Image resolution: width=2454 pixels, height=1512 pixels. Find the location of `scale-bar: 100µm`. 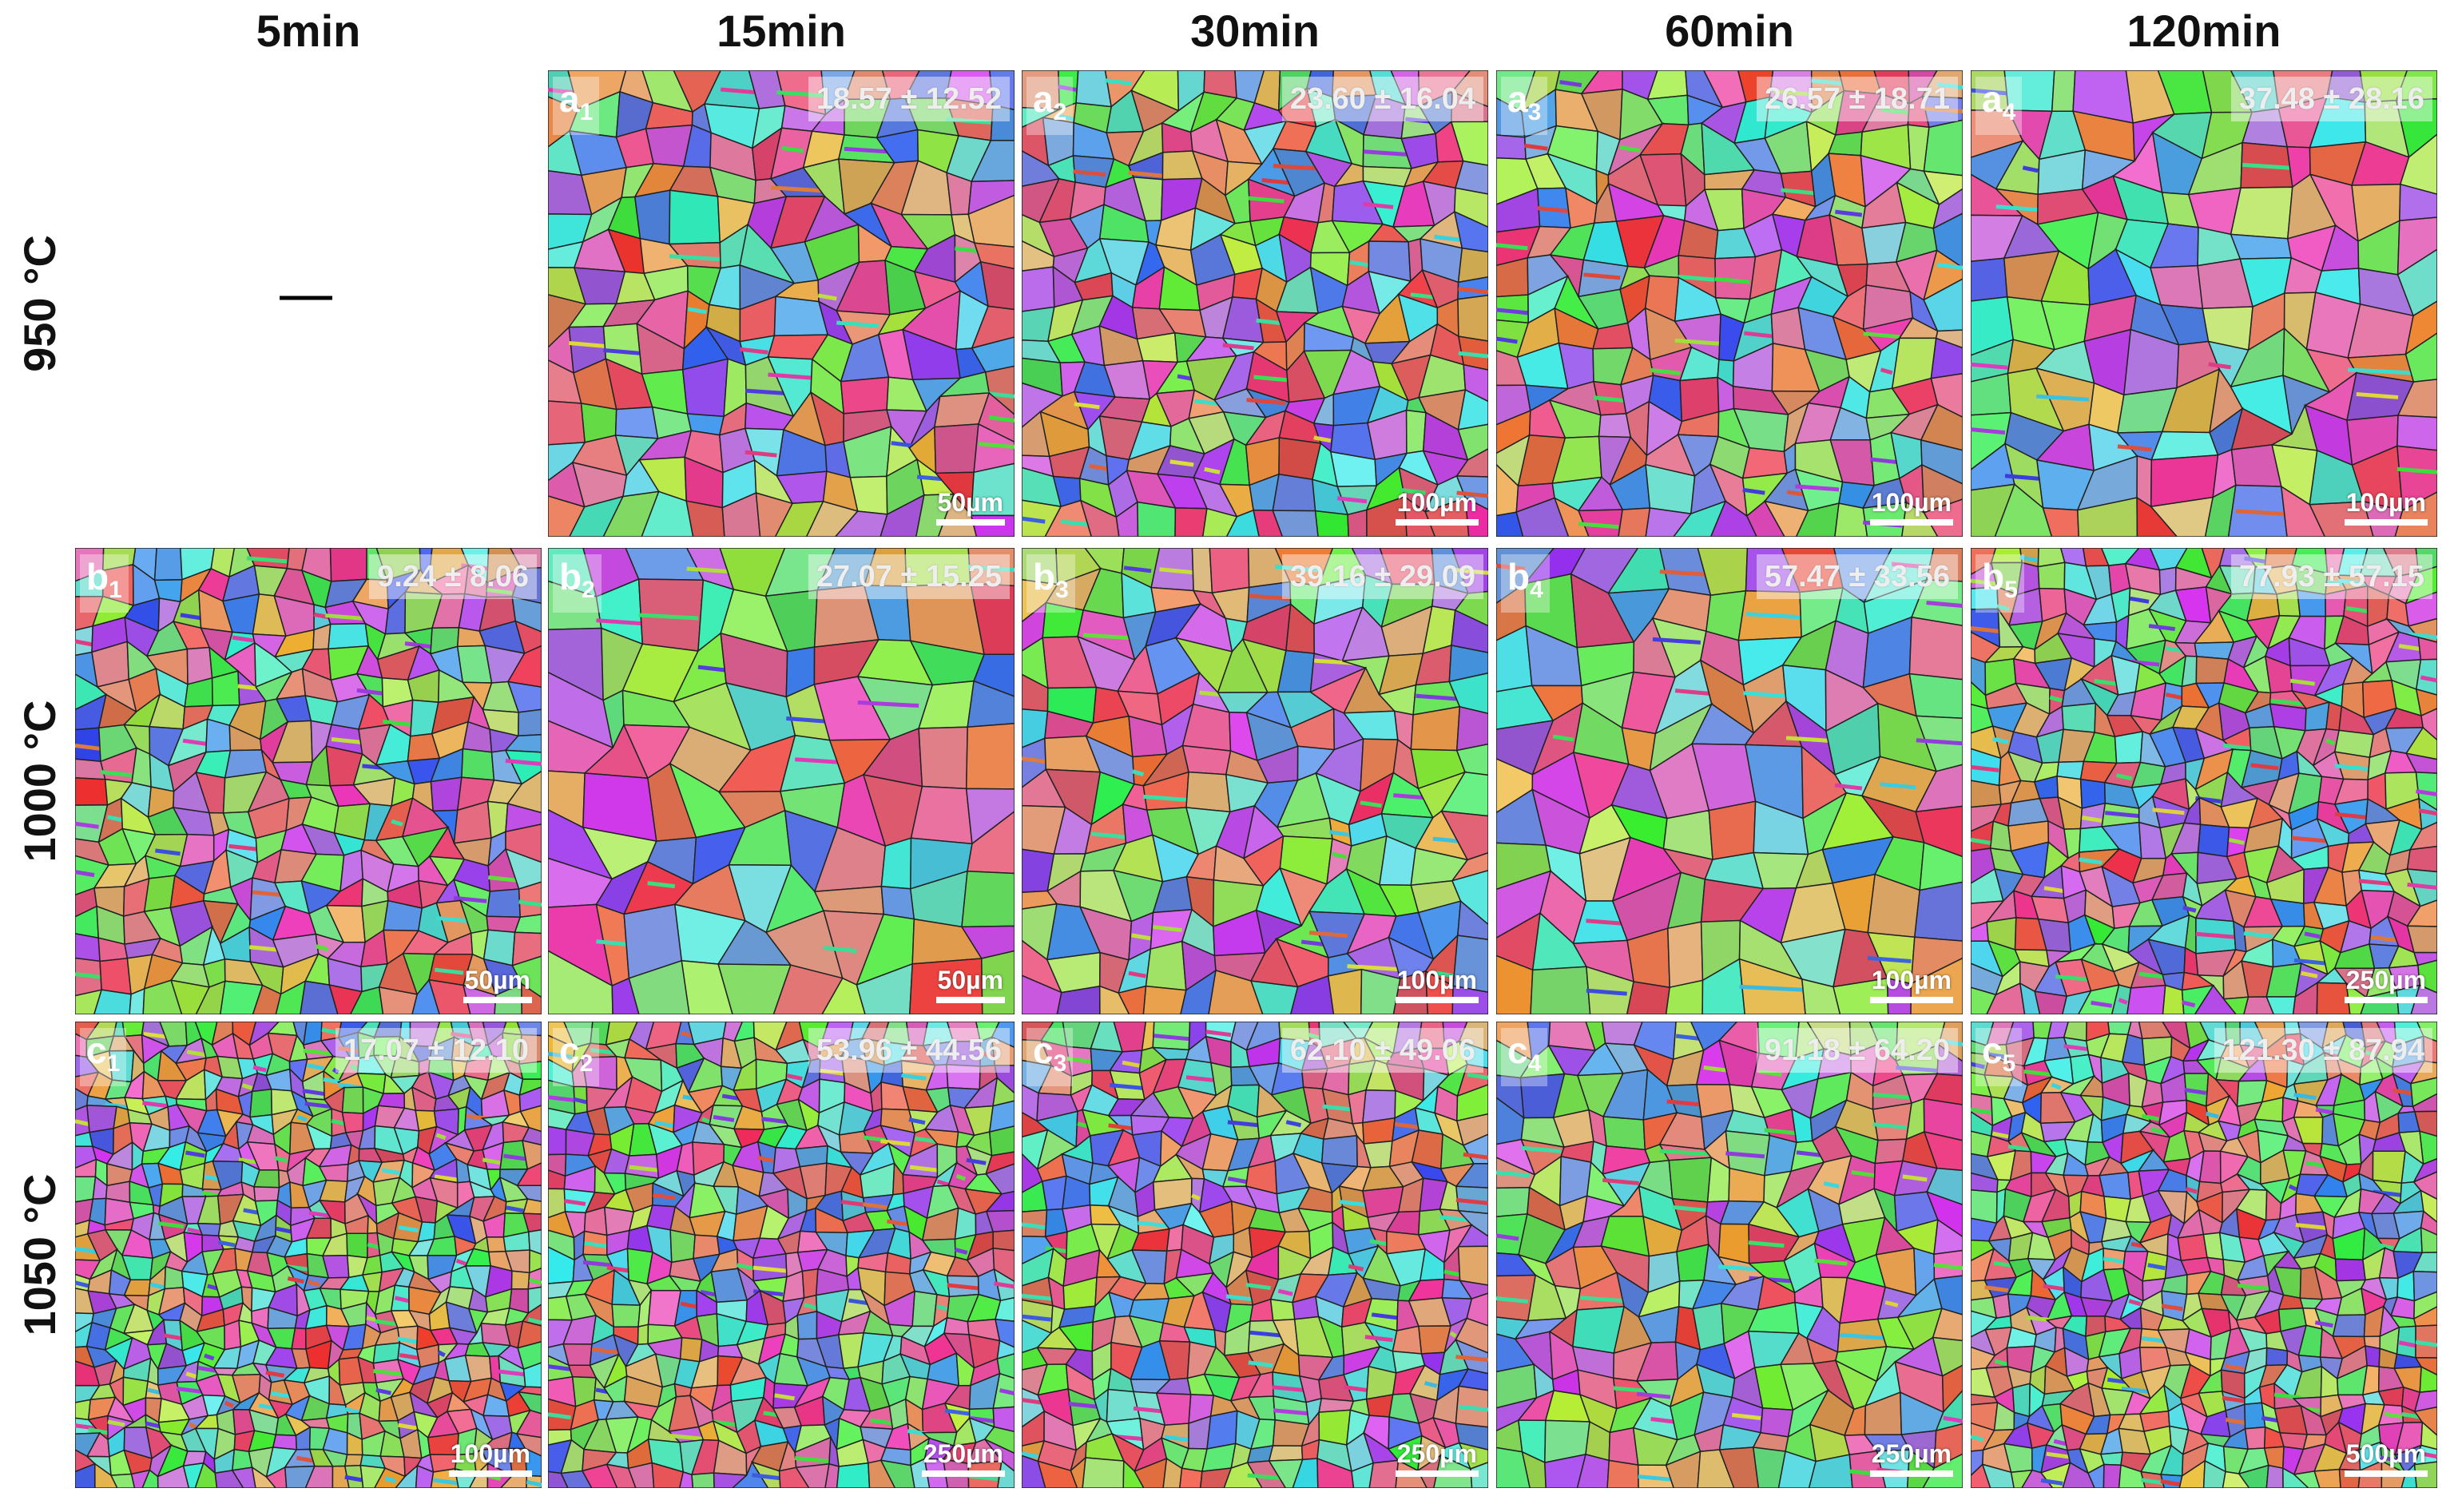

scale-bar: 100µm is located at coordinates (1911, 507).